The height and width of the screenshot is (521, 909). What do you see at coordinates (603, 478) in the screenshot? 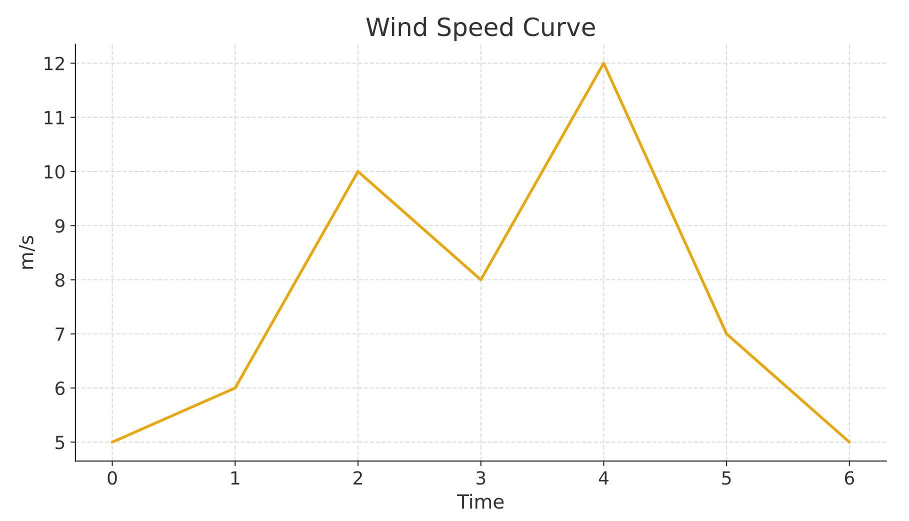
I see `x-tick-label: 4` at bounding box center [603, 478].